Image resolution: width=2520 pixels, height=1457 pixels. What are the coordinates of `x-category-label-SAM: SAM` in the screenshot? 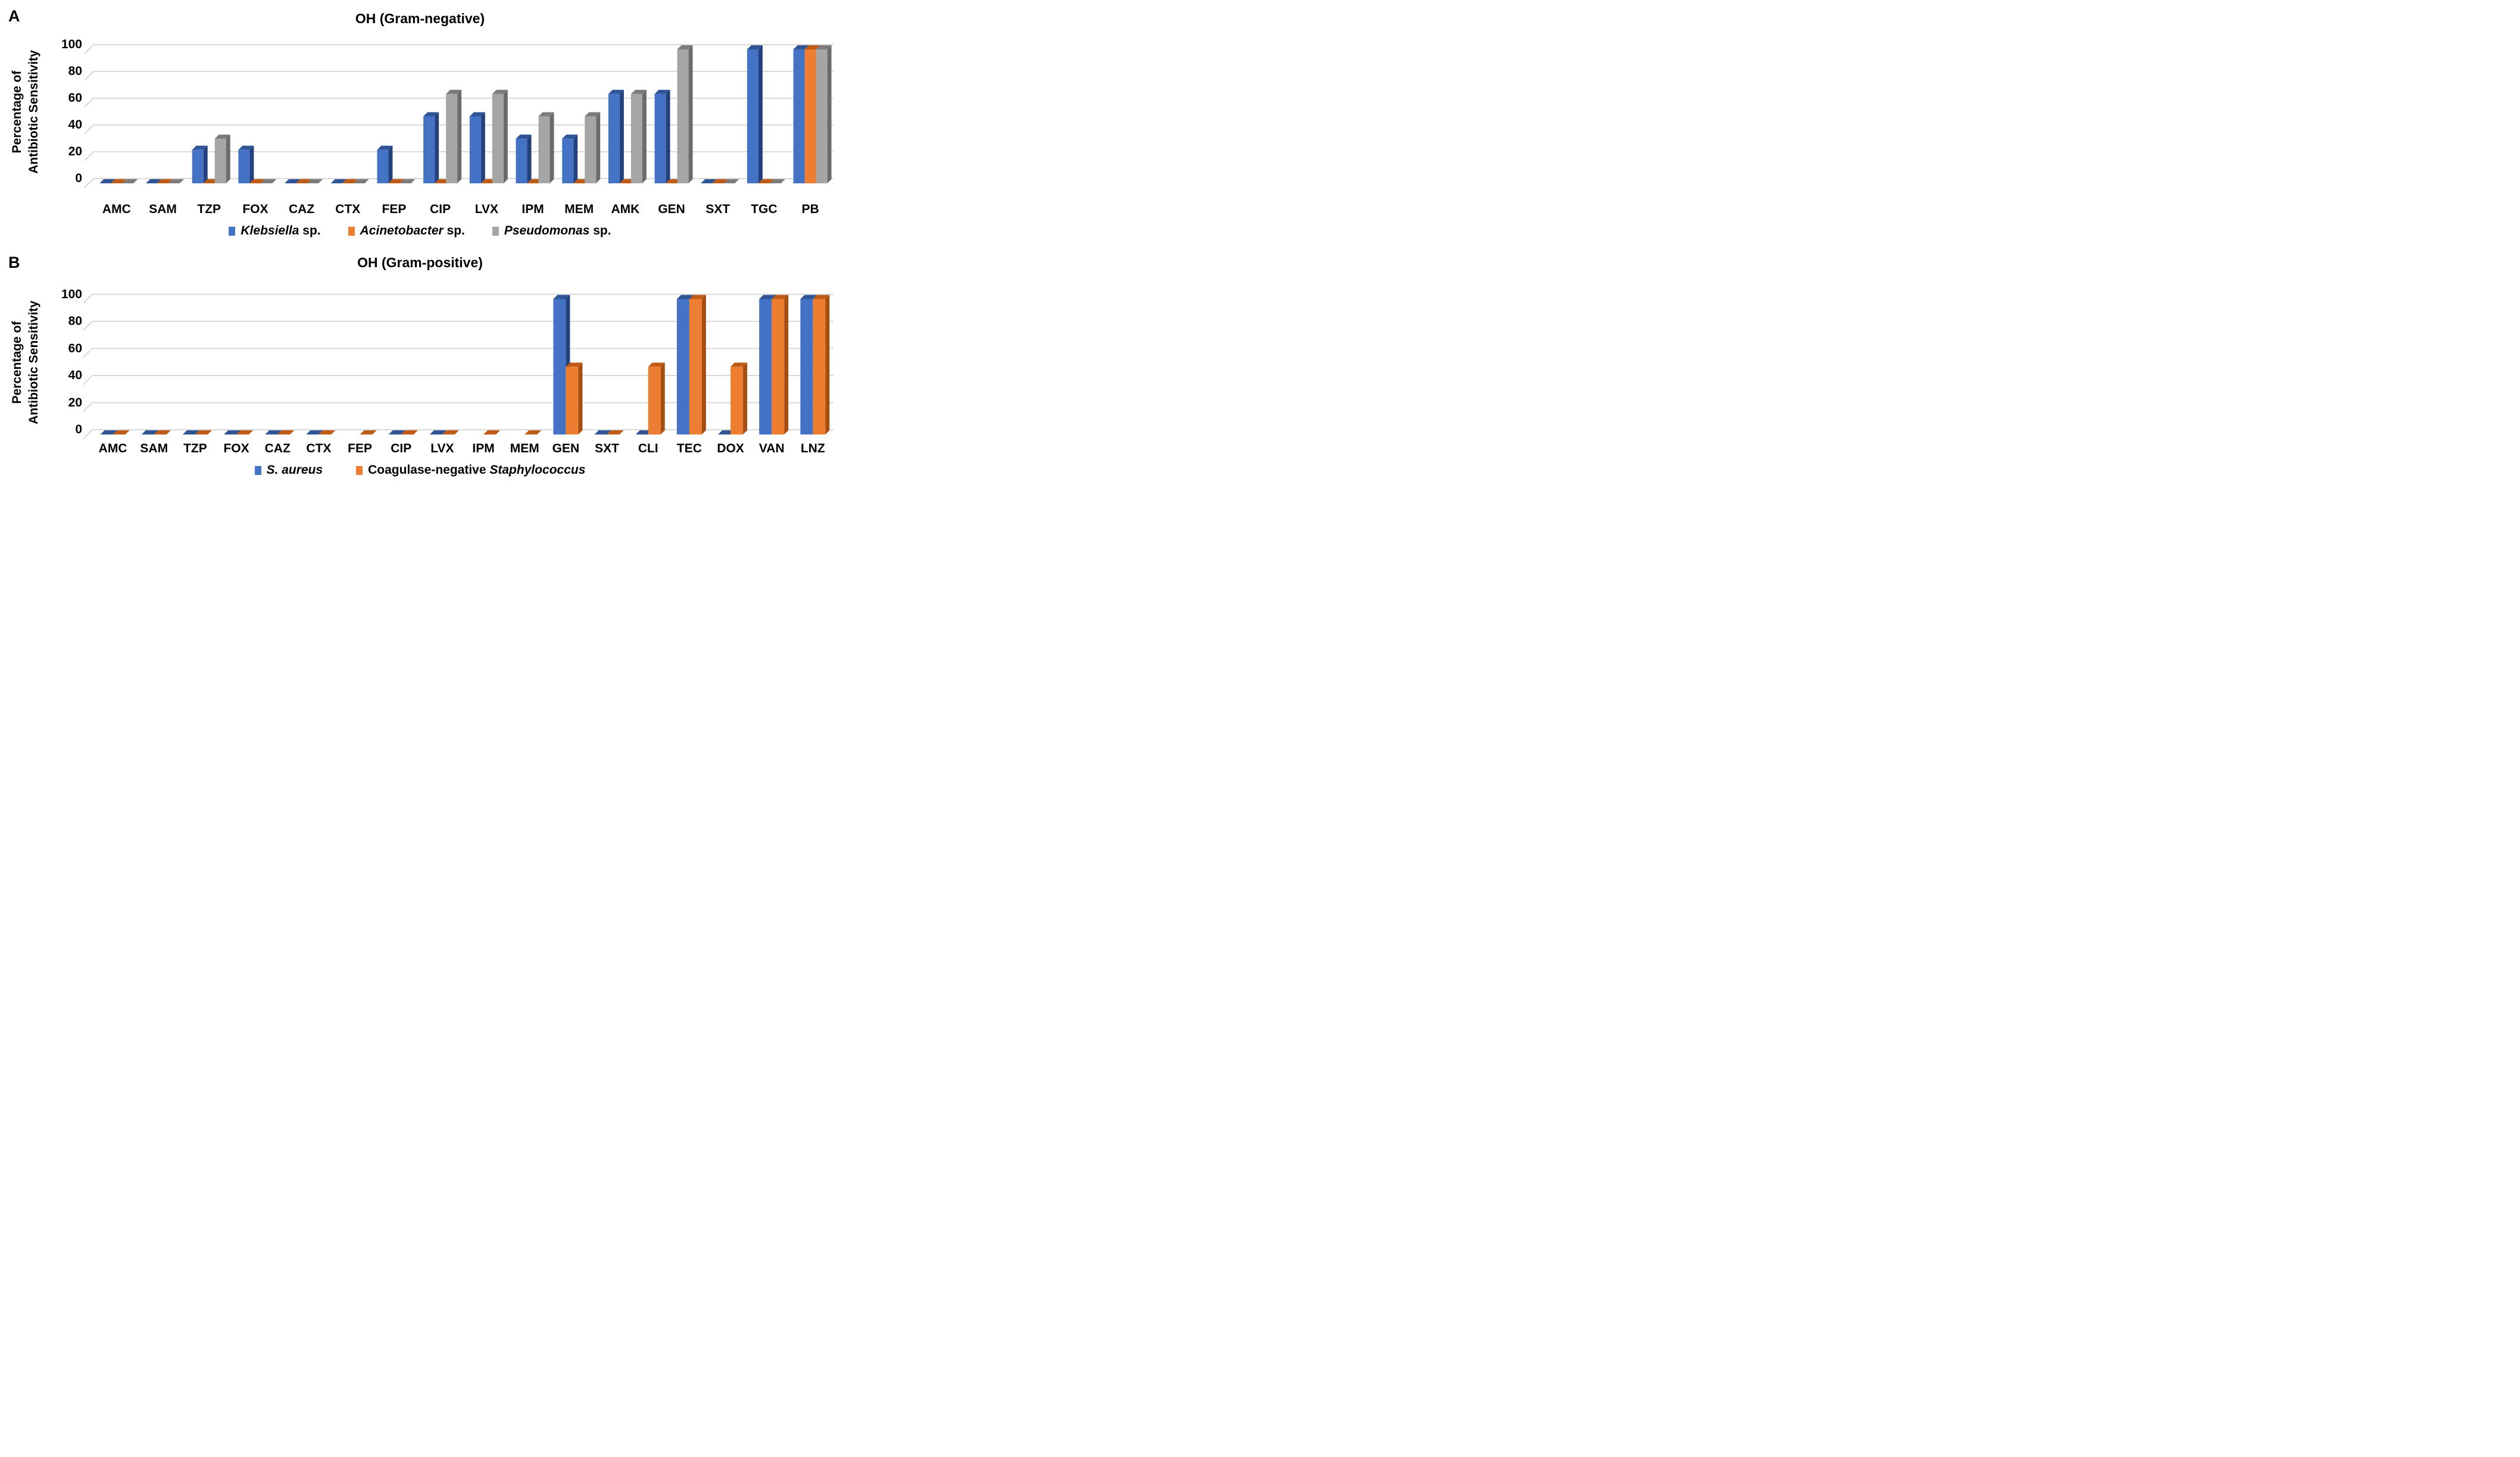 It's located at (163, 209).